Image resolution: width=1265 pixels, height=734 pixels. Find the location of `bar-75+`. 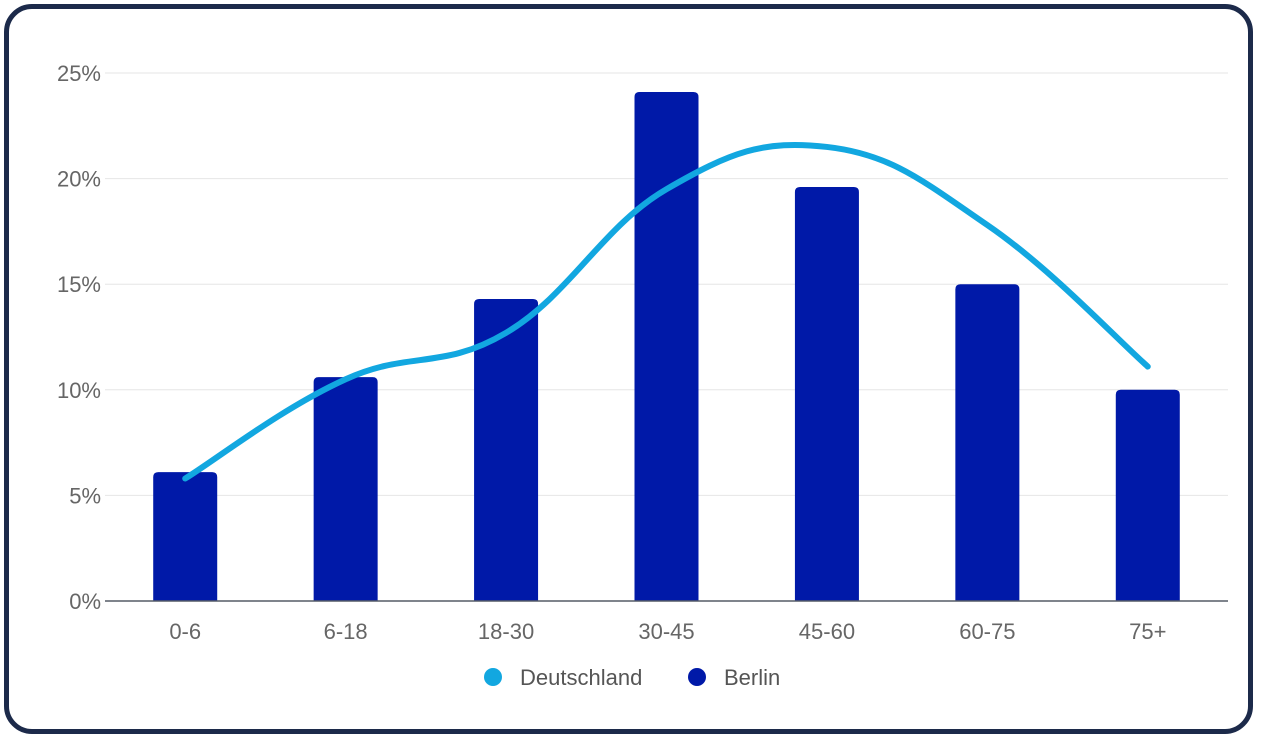

bar-75+ is located at coordinates (1147, 495).